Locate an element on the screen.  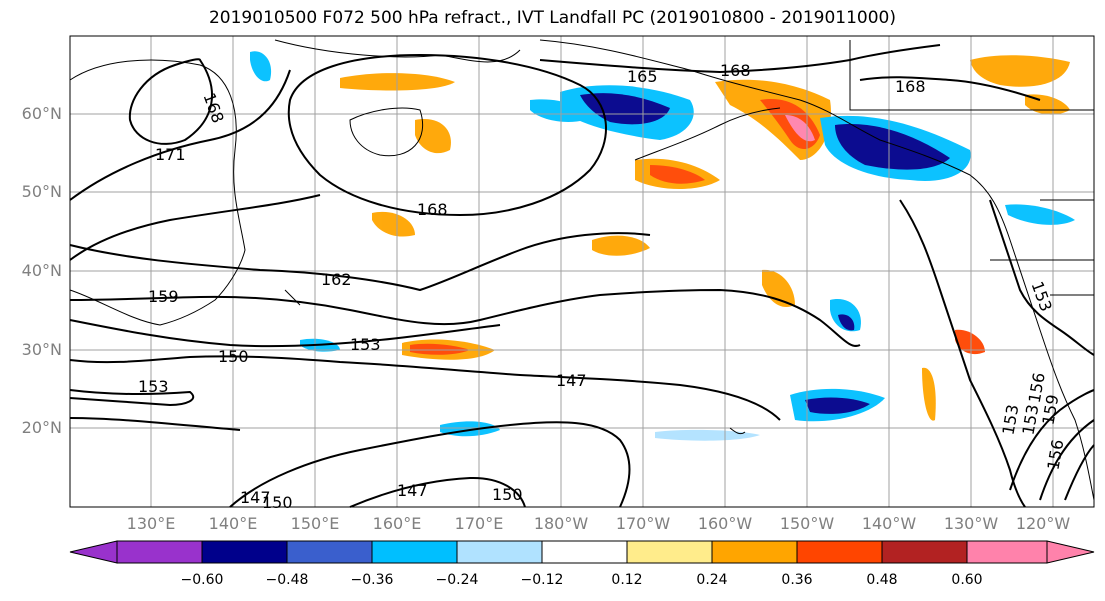
colorbar-tick-label: −0.12 is located at coordinates (542, 580).